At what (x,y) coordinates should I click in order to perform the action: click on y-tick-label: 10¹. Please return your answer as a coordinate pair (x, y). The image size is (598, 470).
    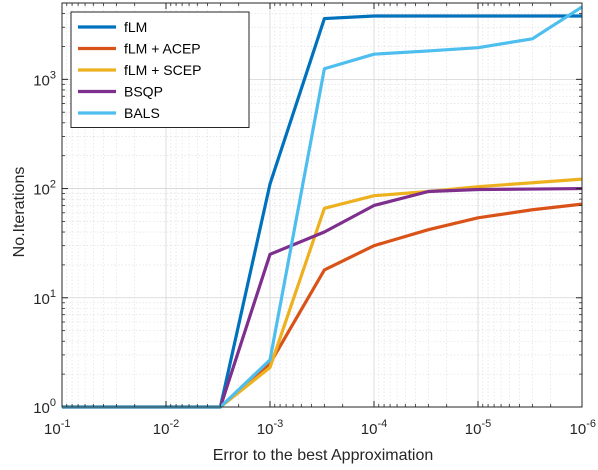
    Looking at the image, I should click on (44, 298).